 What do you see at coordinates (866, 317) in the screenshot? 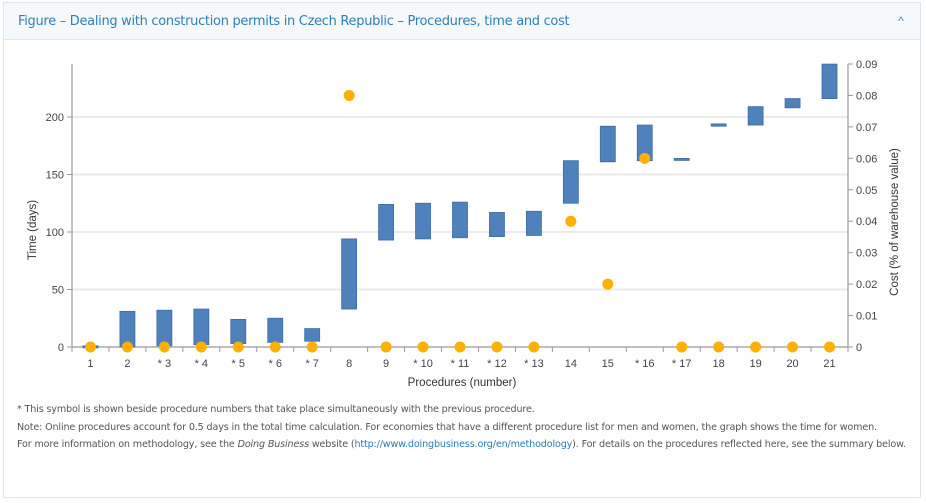
I see `y2-tick-label: 0.01` at bounding box center [866, 317].